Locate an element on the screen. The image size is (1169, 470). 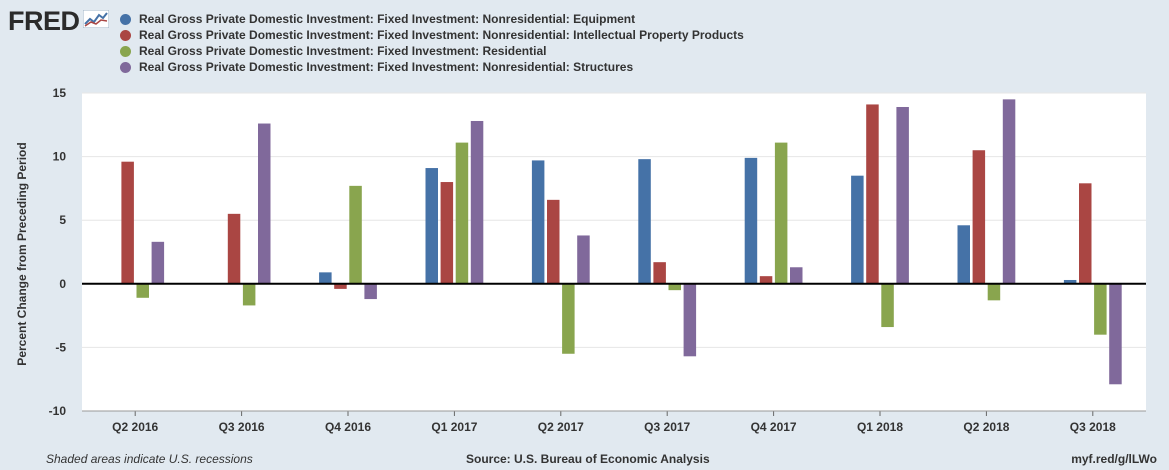
x-tick-label: Q4 2017 is located at coordinates (774, 427).